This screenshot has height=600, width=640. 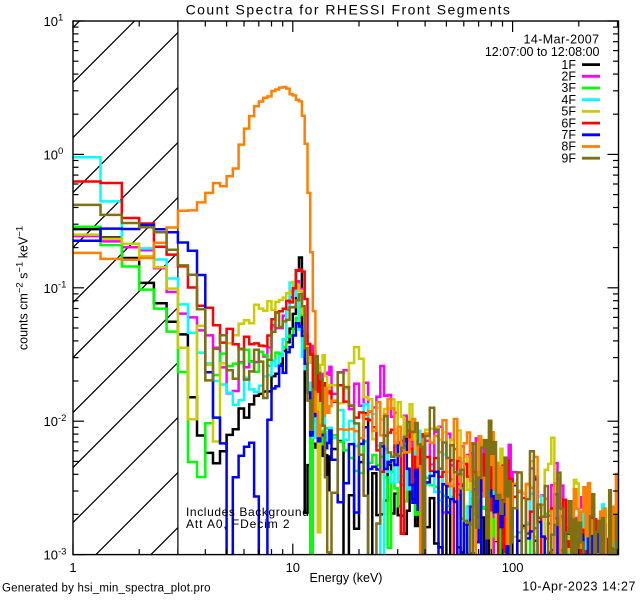 What do you see at coordinates (568, 77) in the screenshot?
I see `svg-text: 2F` at bounding box center [568, 77].